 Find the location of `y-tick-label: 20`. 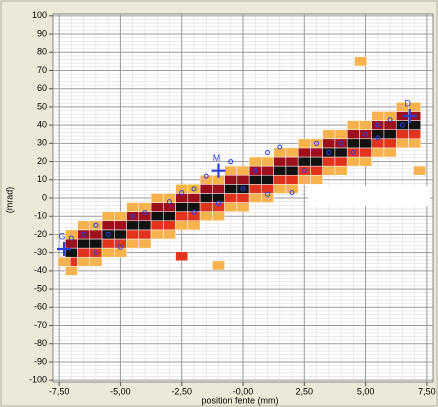

y-tick-label: 20 is located at coordinates (42, 161).